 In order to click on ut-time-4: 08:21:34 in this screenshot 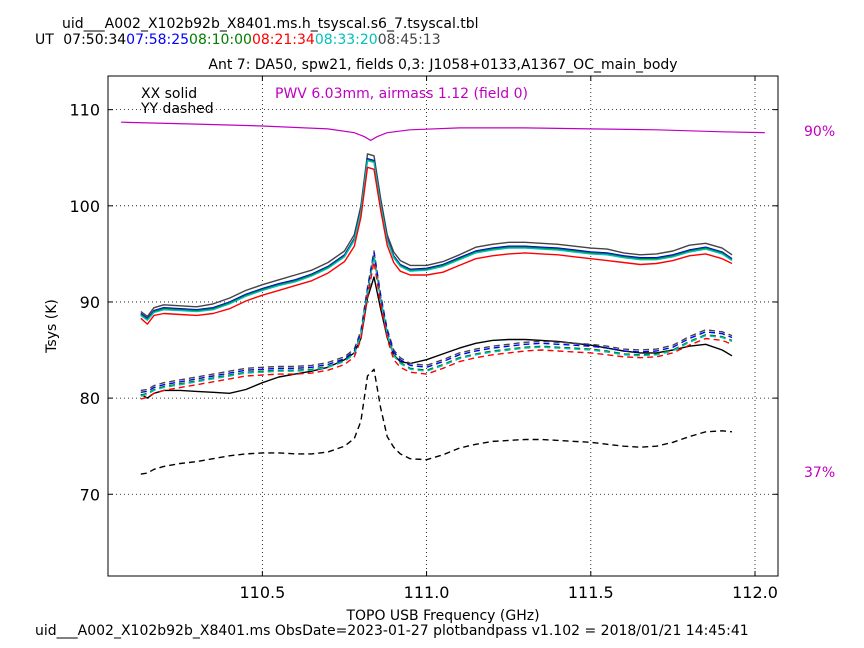, I will do `click(283, 40)`.